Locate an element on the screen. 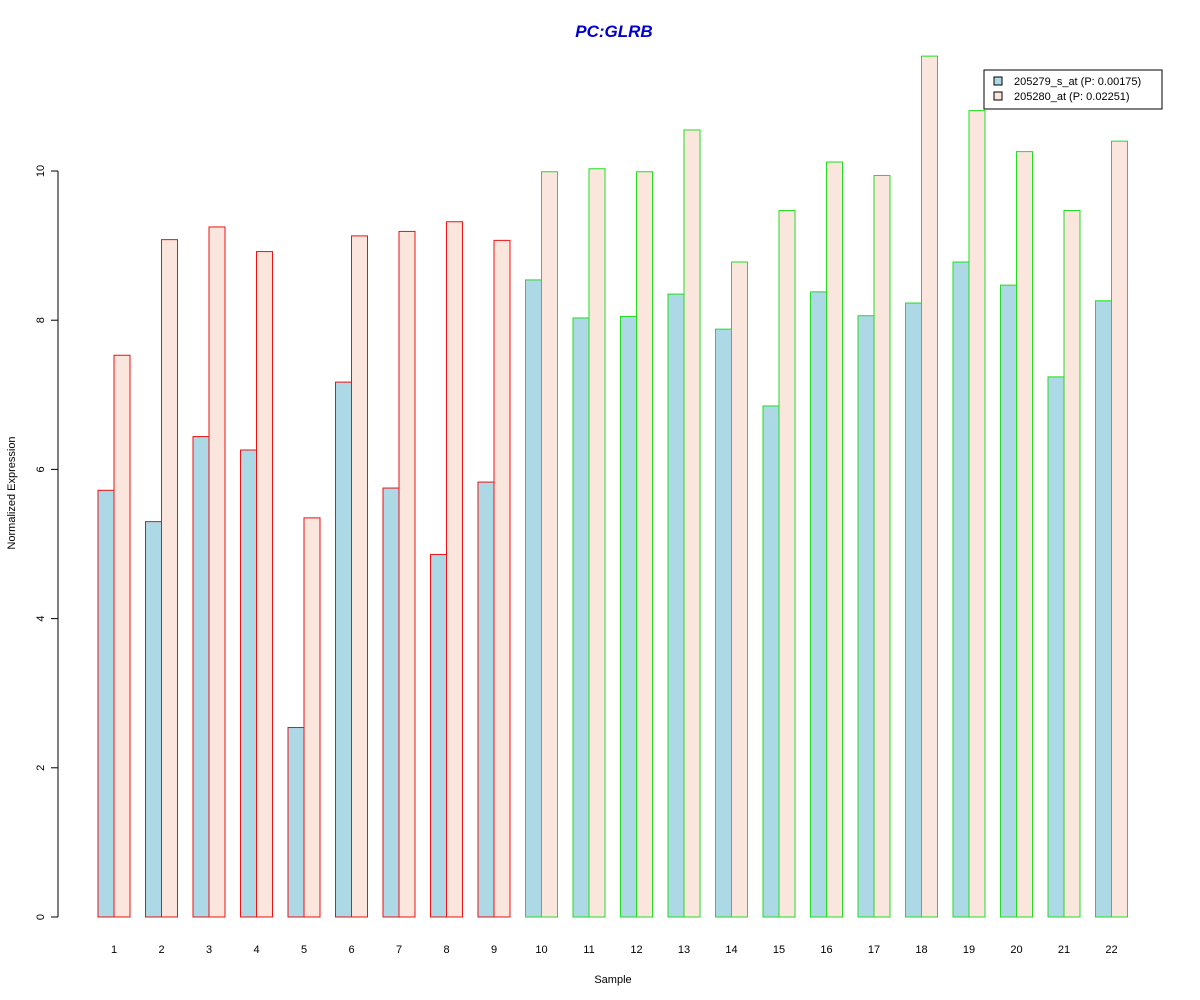 The width and height of the screenshot is (1200, 1000). x-tick-label: 15 is located at coordinates (779, 950).